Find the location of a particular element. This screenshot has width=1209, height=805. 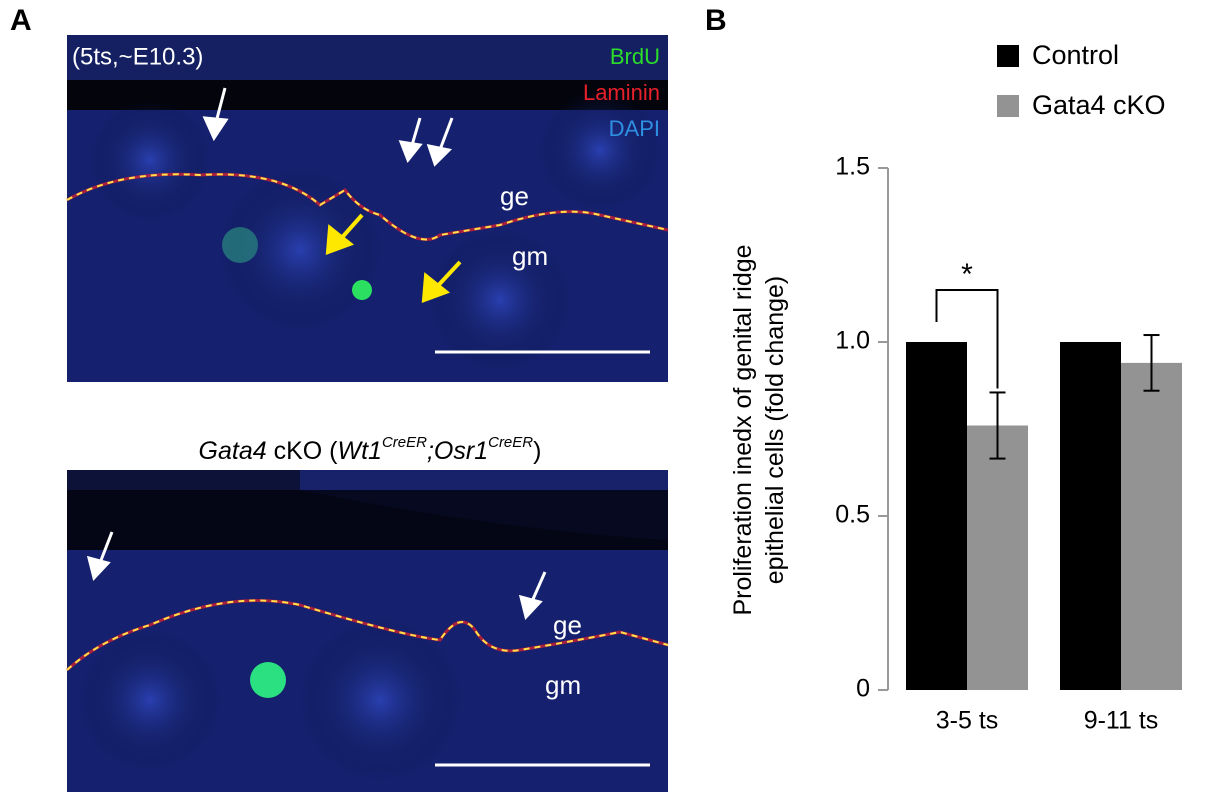

y-tick-label: 1.5 is located at coordinates (852, 167).